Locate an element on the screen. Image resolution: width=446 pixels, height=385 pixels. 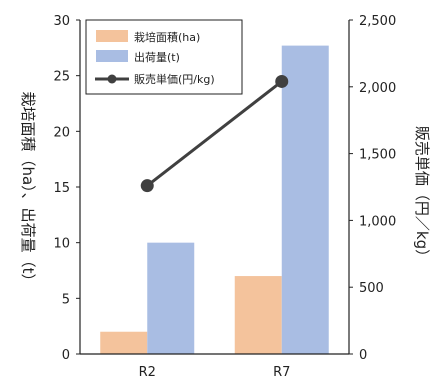
bar-area-r2 is located at coordinates (124, 342).